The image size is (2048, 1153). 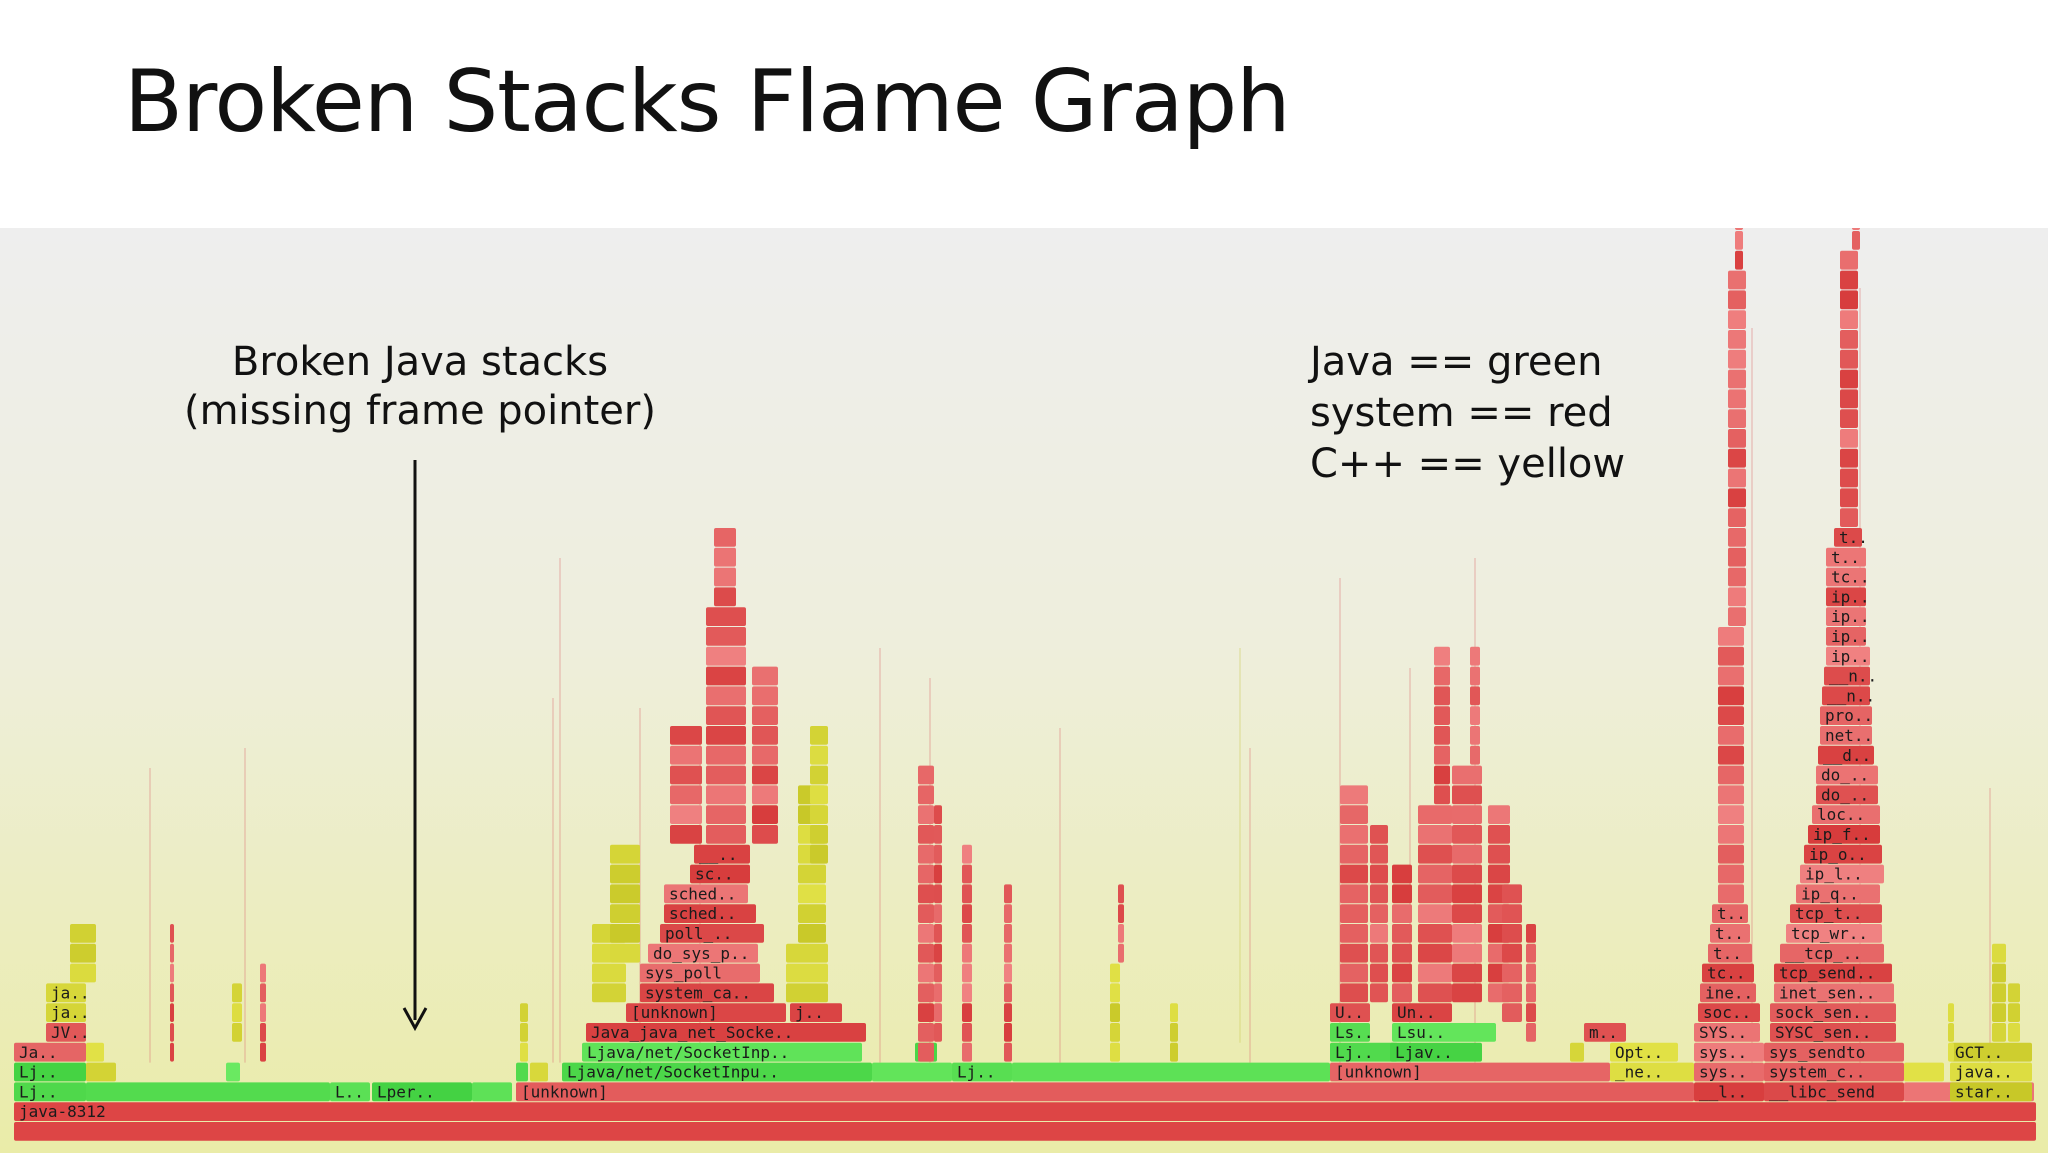 What do you see at coordinates (1727, 1032) in the screenshot?
I see `frame-40: SYS..` at bounding box center [1727, 1032].